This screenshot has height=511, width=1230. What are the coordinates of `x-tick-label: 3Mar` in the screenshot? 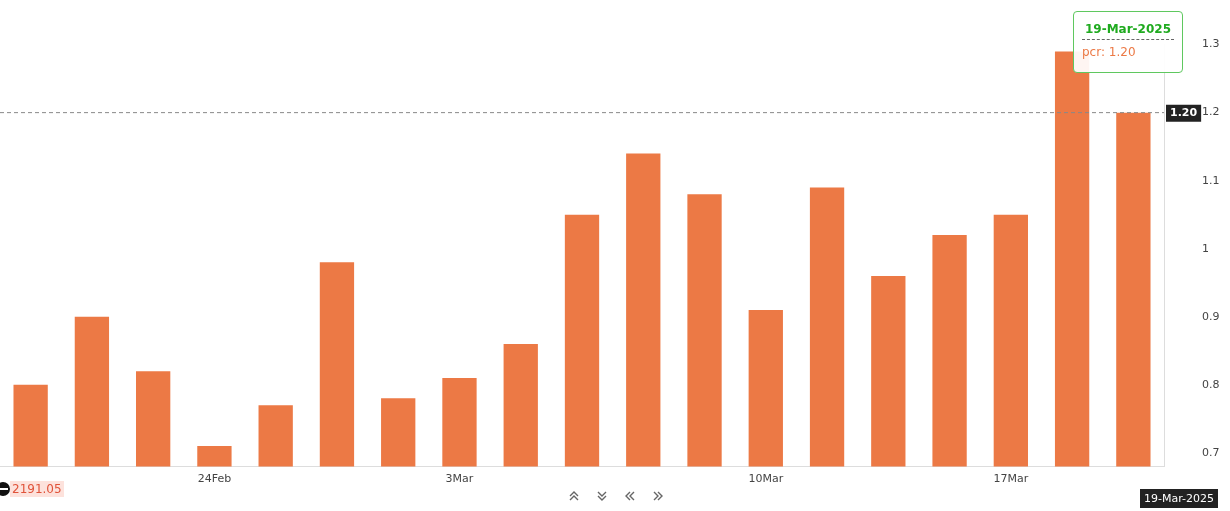 It's located at (459, 478).